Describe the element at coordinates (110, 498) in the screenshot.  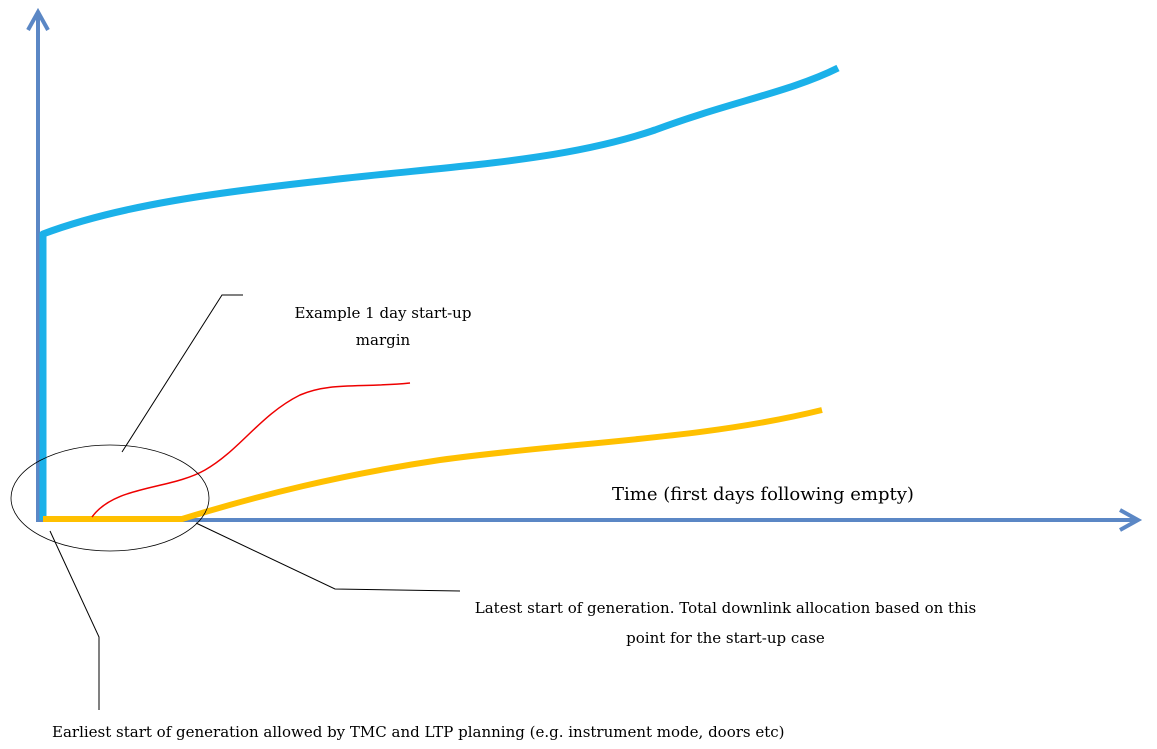
I see `startup-region-ellipse` at that location.